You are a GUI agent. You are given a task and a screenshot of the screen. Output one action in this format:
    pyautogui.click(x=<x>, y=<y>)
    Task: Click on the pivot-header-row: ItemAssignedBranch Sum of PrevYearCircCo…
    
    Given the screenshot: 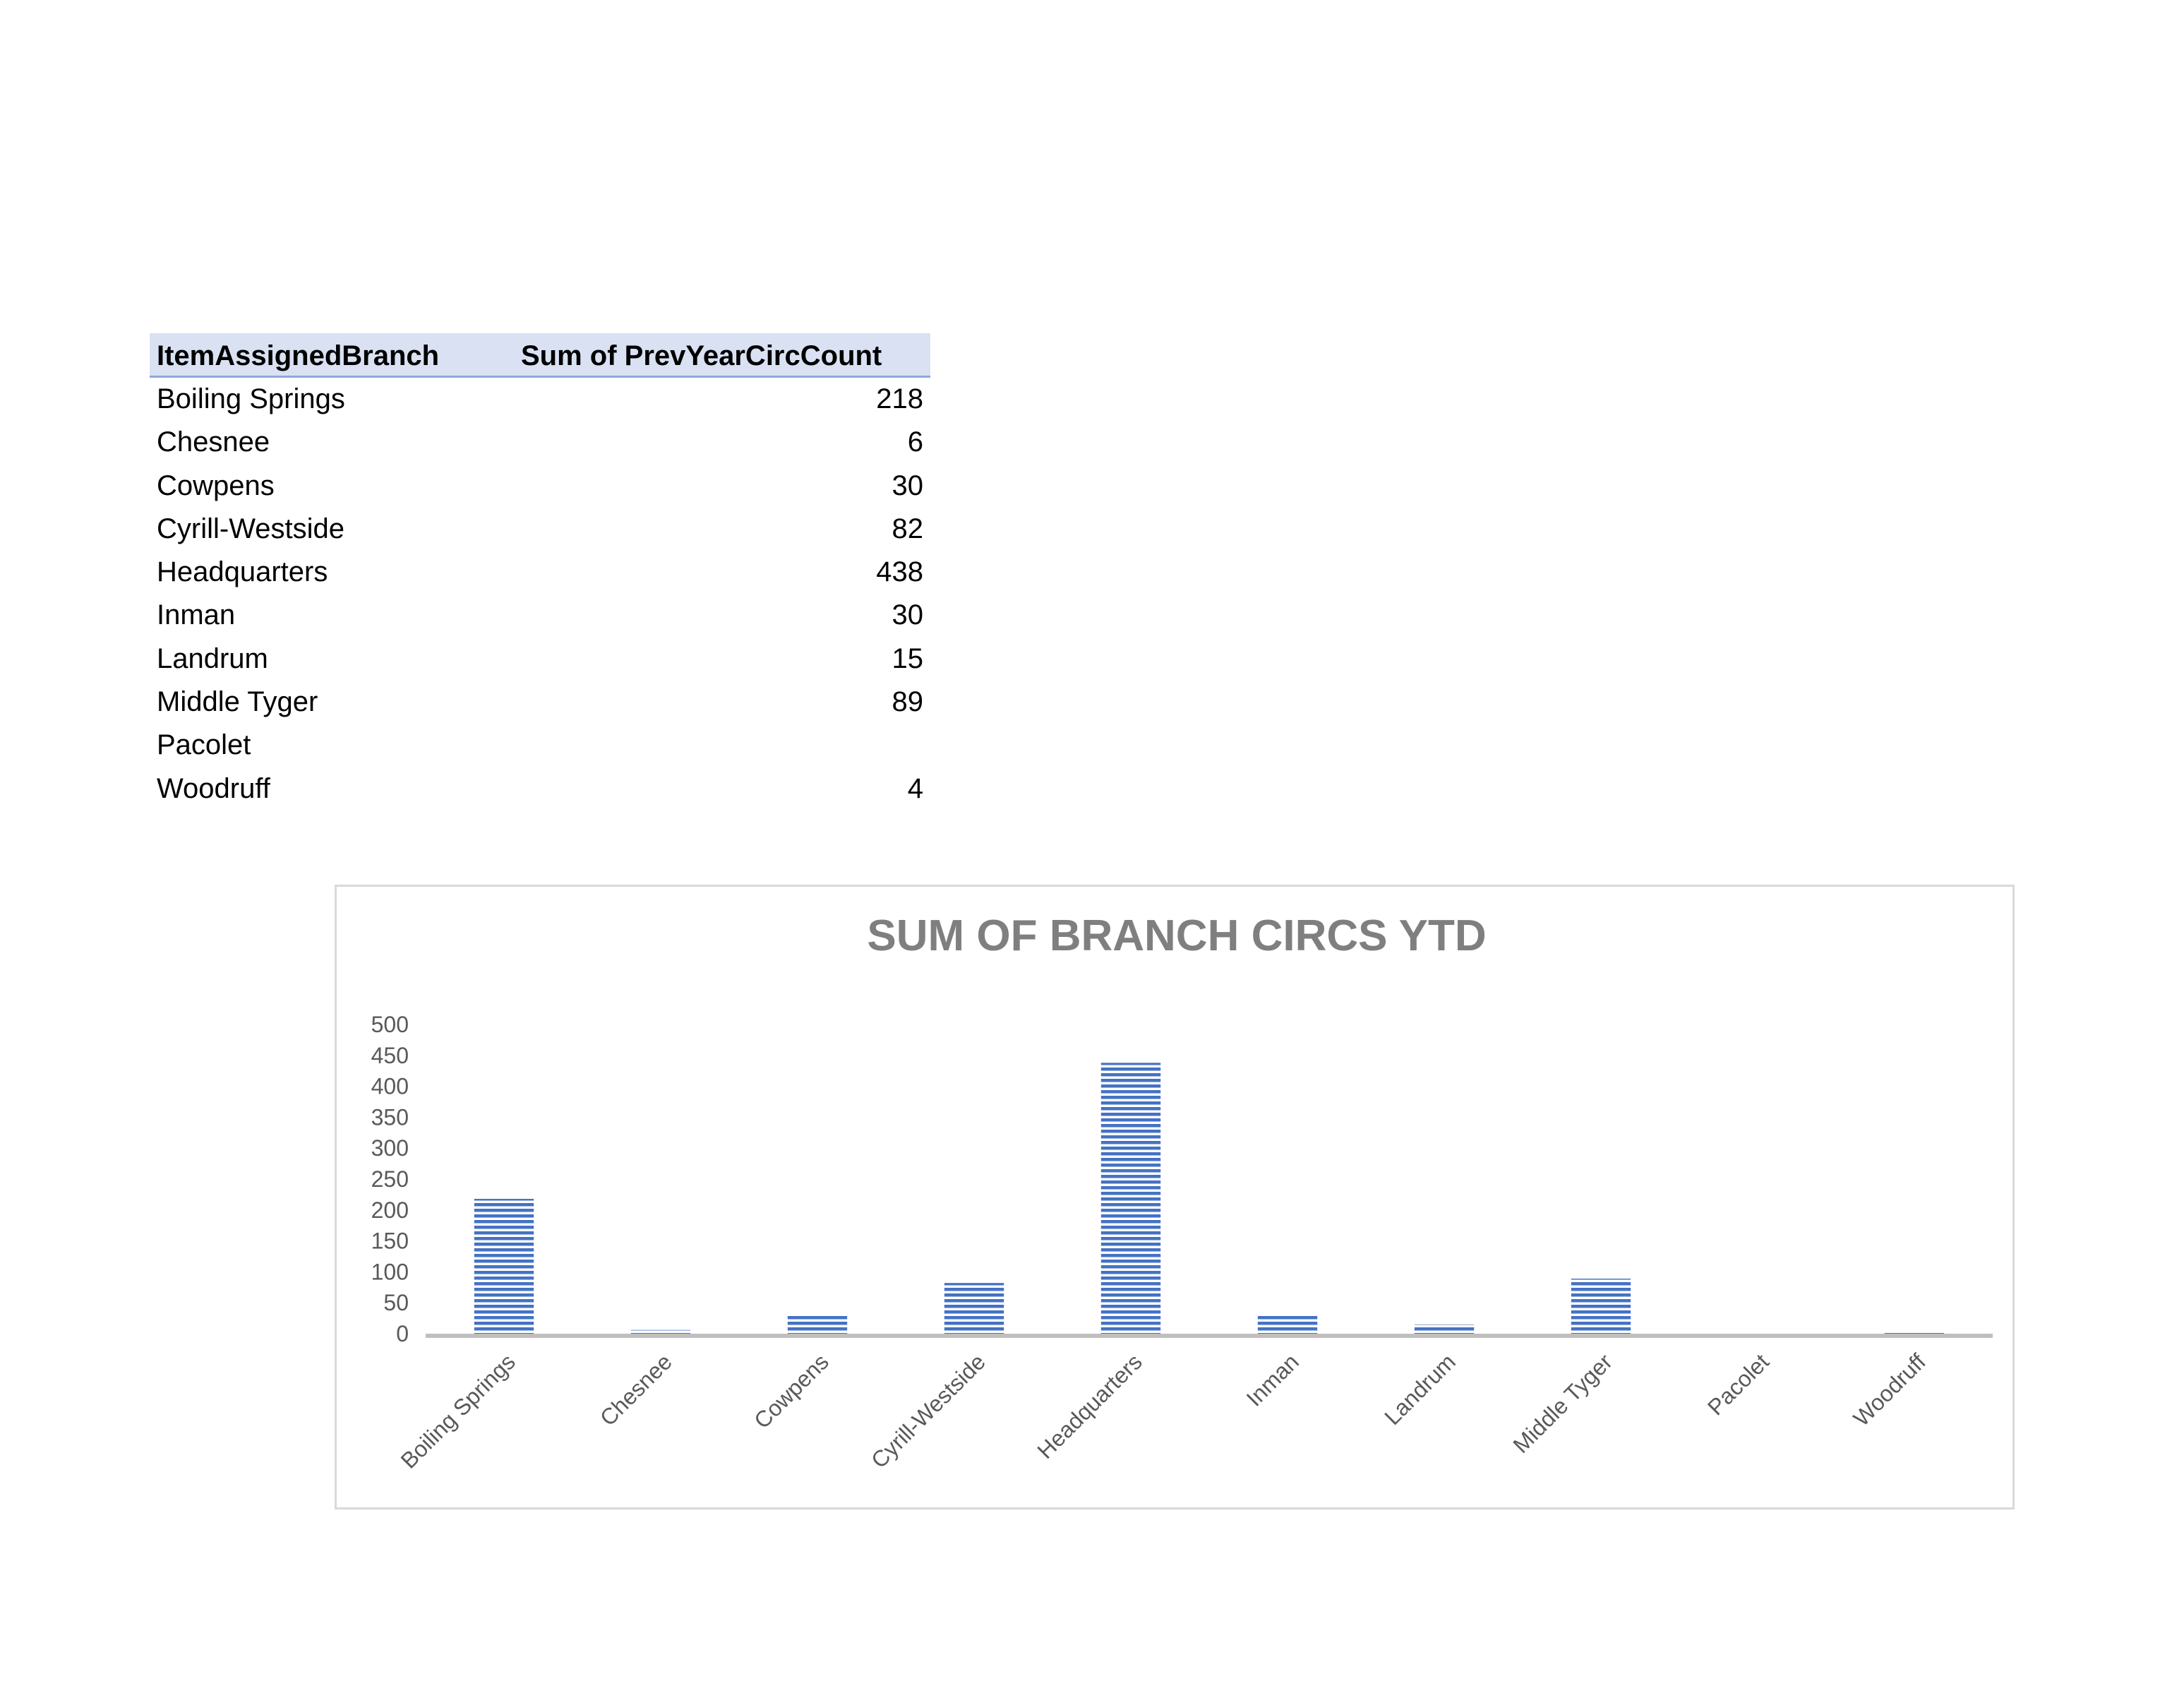 What is the action you would take?
    pyautogui.click(x=540, y=356)
    